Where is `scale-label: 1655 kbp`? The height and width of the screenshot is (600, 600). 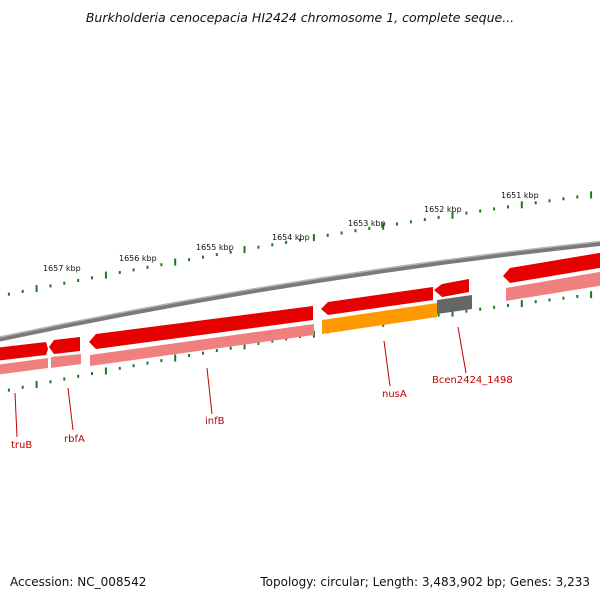 scale-label: 1655 kbp is located at coordinates (215, 247).